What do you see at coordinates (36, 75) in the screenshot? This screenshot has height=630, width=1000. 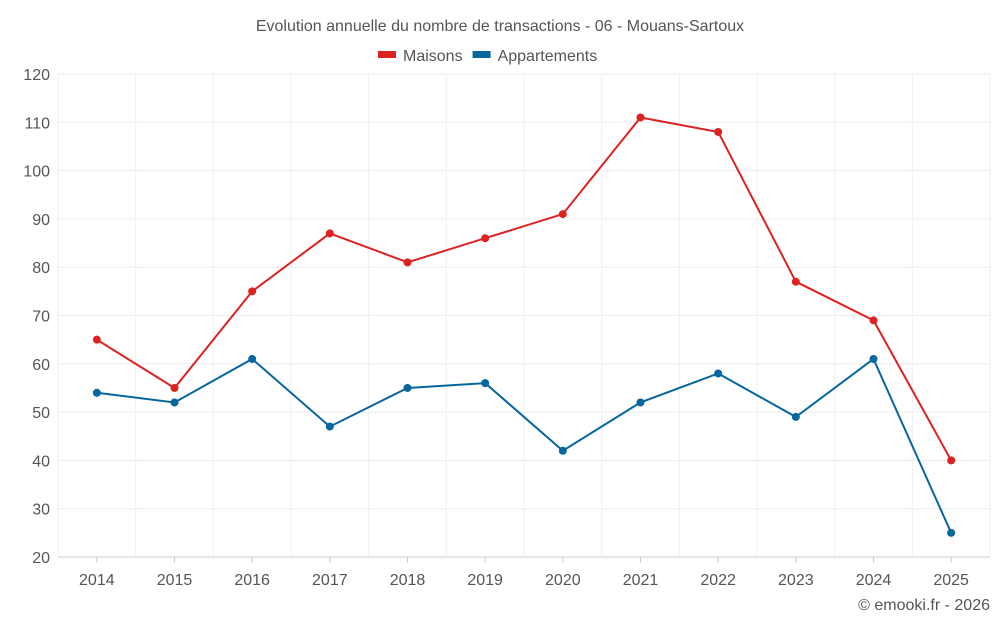 I see `y-tick-label: 120` at bounding box center [36, 75].